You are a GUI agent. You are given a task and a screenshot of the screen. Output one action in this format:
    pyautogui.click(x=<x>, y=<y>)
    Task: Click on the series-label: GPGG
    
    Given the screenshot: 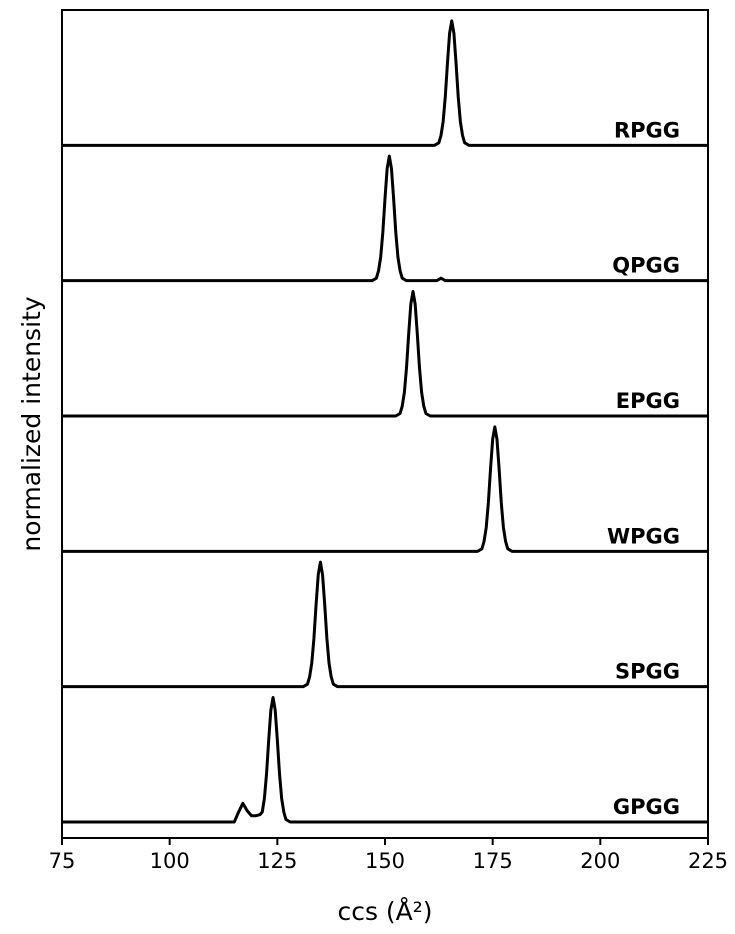 What is the action you would take?
    pyautogui.click(x=646, y=807)
    